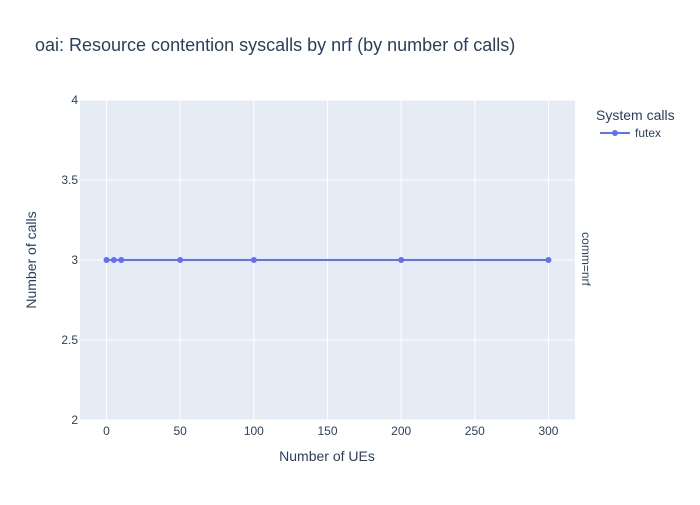 The width and height of the screenshot is (700, 505). What do you see at coordinates (548, 431) in the screenshot?
I see `x-tick-label: 300` at bounding box center [548, 431].